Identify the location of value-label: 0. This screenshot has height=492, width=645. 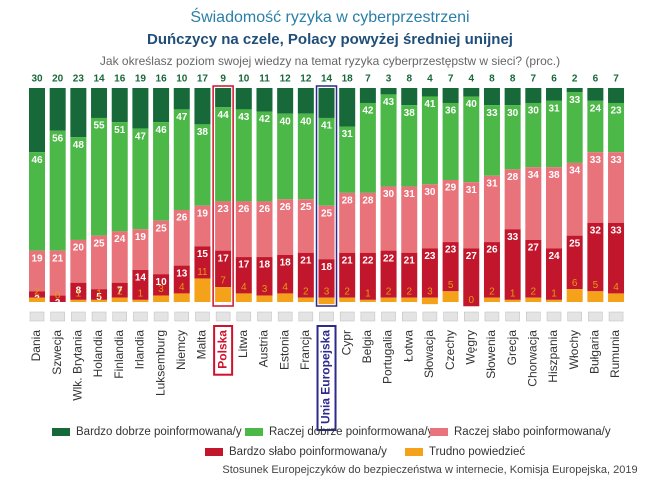
(58, 296).